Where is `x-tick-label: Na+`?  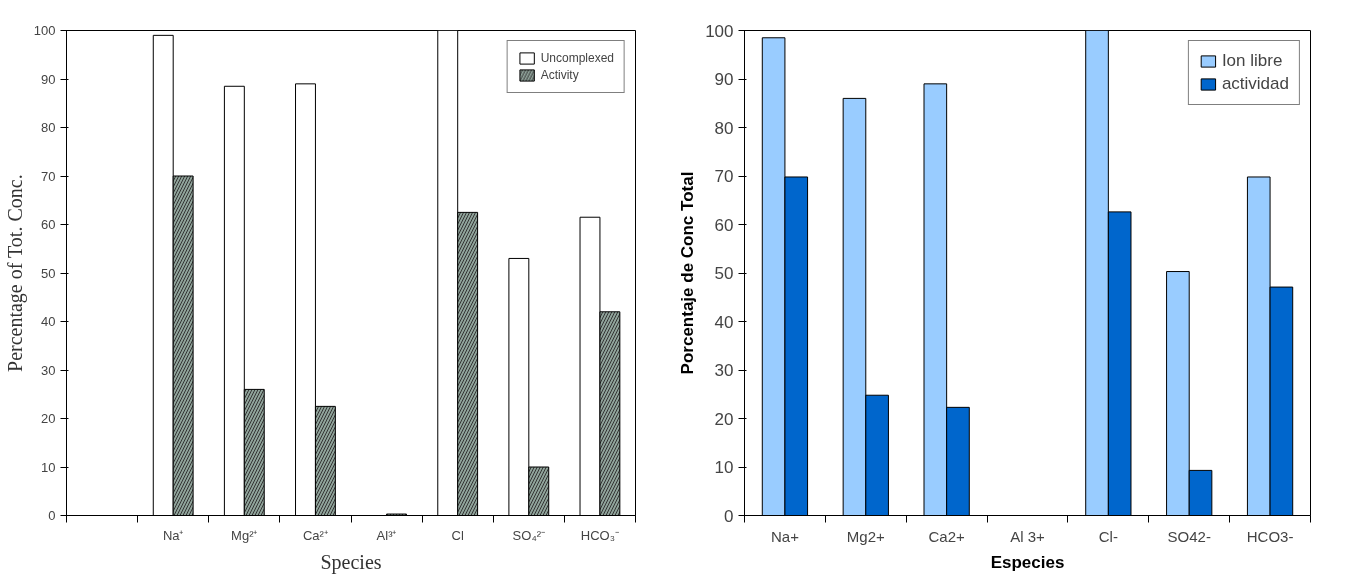
x-tick-label: Na+ is located at coordinates (785, 536).